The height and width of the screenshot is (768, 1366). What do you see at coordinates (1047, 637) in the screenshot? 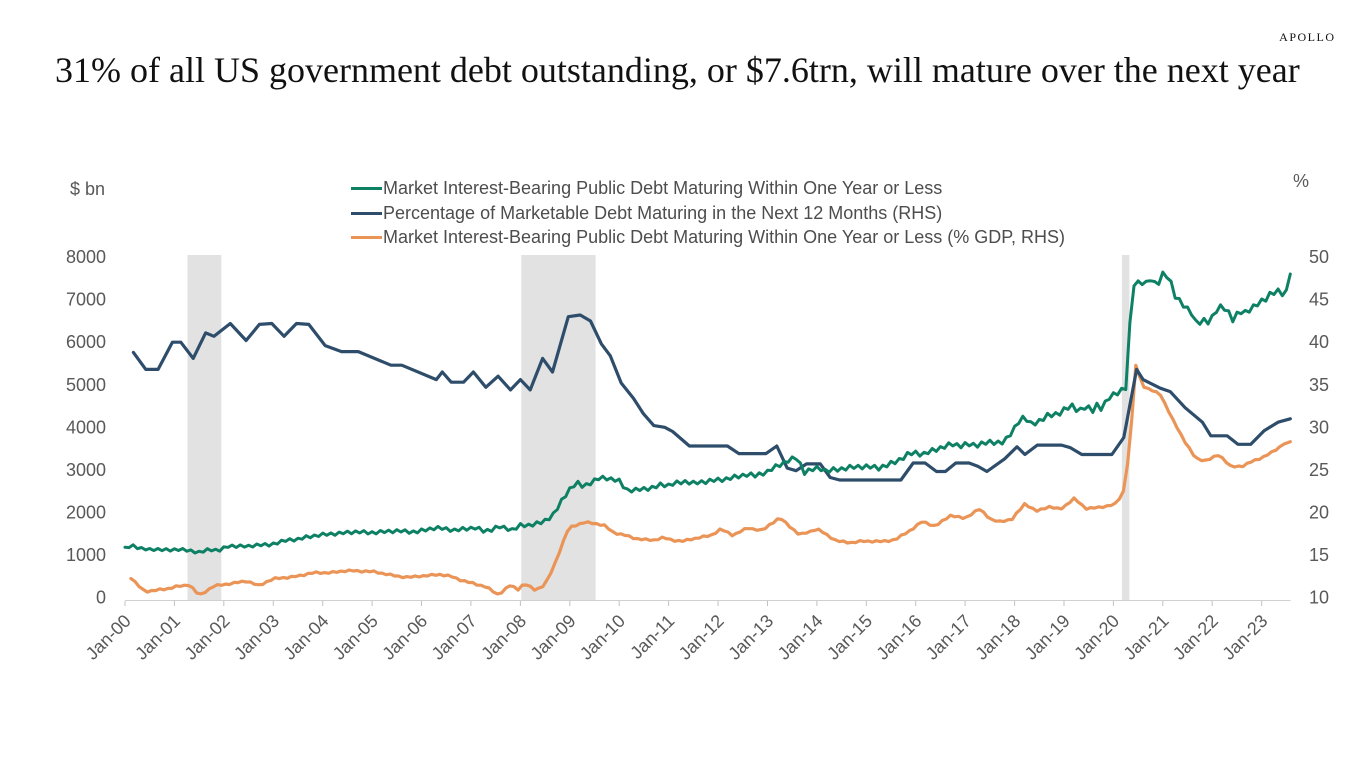
I see `svg-text: Jan-19` at bounding box center [1047, 637].